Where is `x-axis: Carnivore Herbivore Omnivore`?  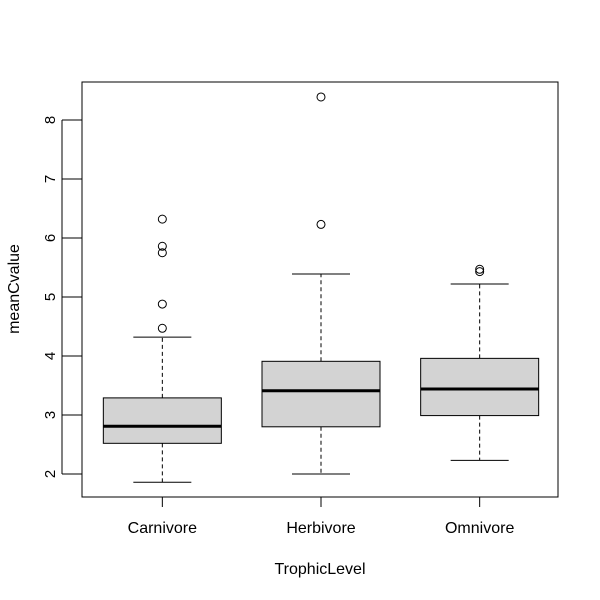 x-axis: Carnivore Herbivore Omnivore is located at coordinates (321, 516).